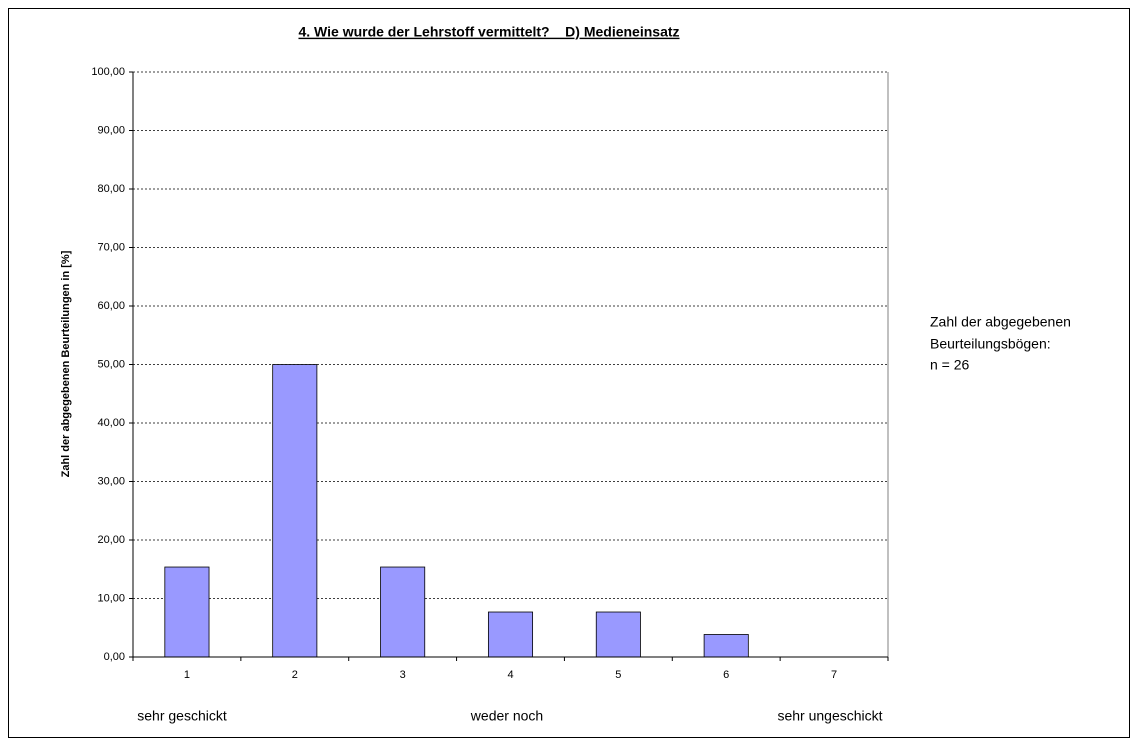  What do you see at coordinates (506, 716) in the screenshot?
I see `scale-annotation: weder noch` at bounding box center [506, 716].